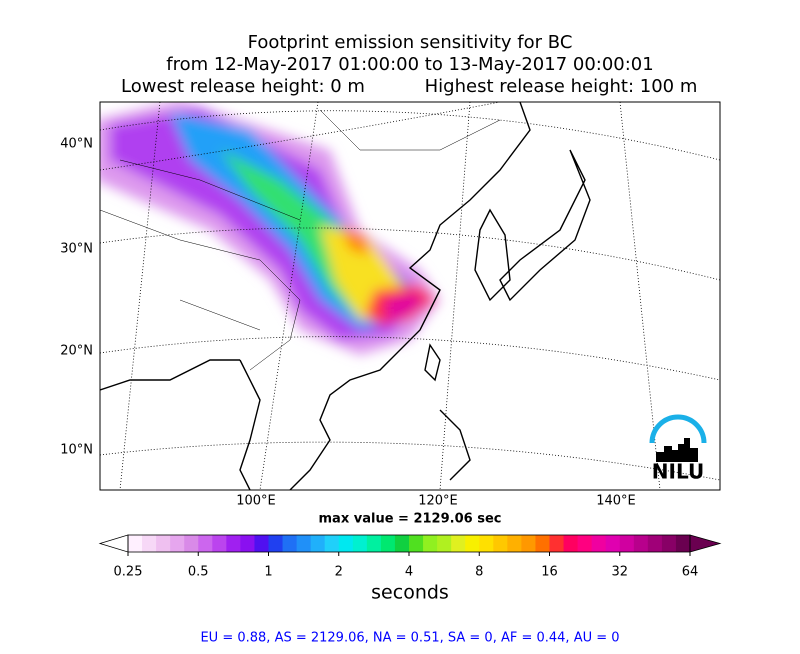 This screenshot has height=654, width=800. I want to click on colorbar-tick-label: 4, so click(409, 572).